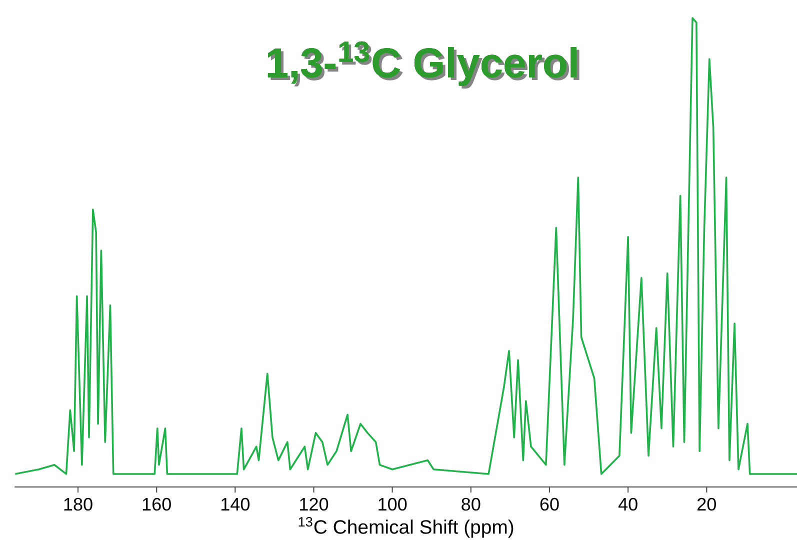  Describe the element at coordinates (549, 504) in the screenshot. I see `x-tick-label: 60` at that location.